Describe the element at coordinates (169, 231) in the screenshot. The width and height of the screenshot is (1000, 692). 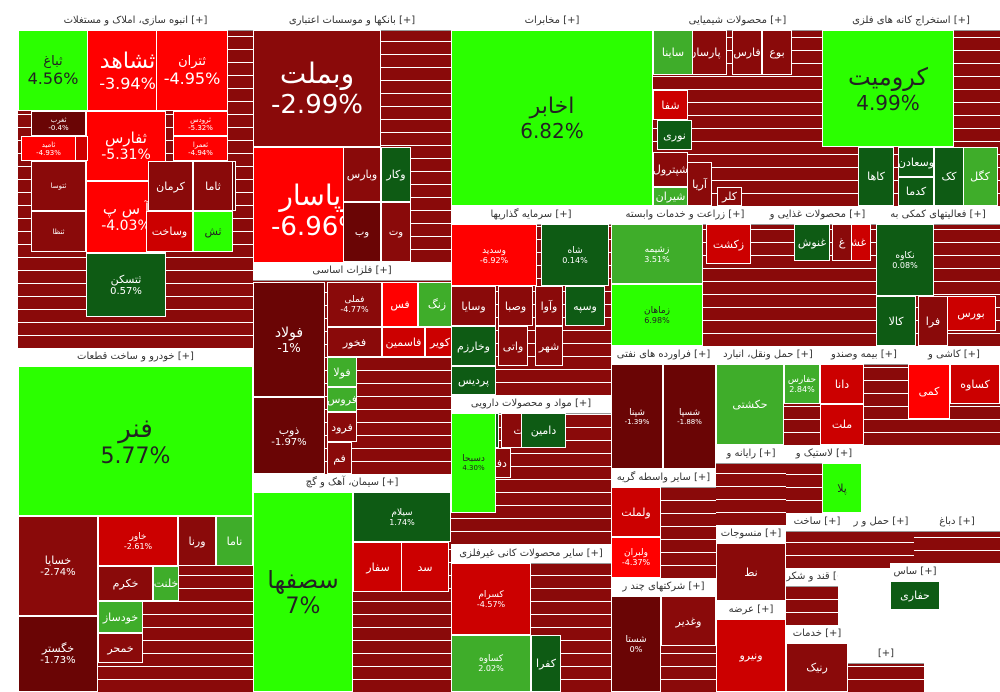
I see `stock-tile: وساخت` at that location.